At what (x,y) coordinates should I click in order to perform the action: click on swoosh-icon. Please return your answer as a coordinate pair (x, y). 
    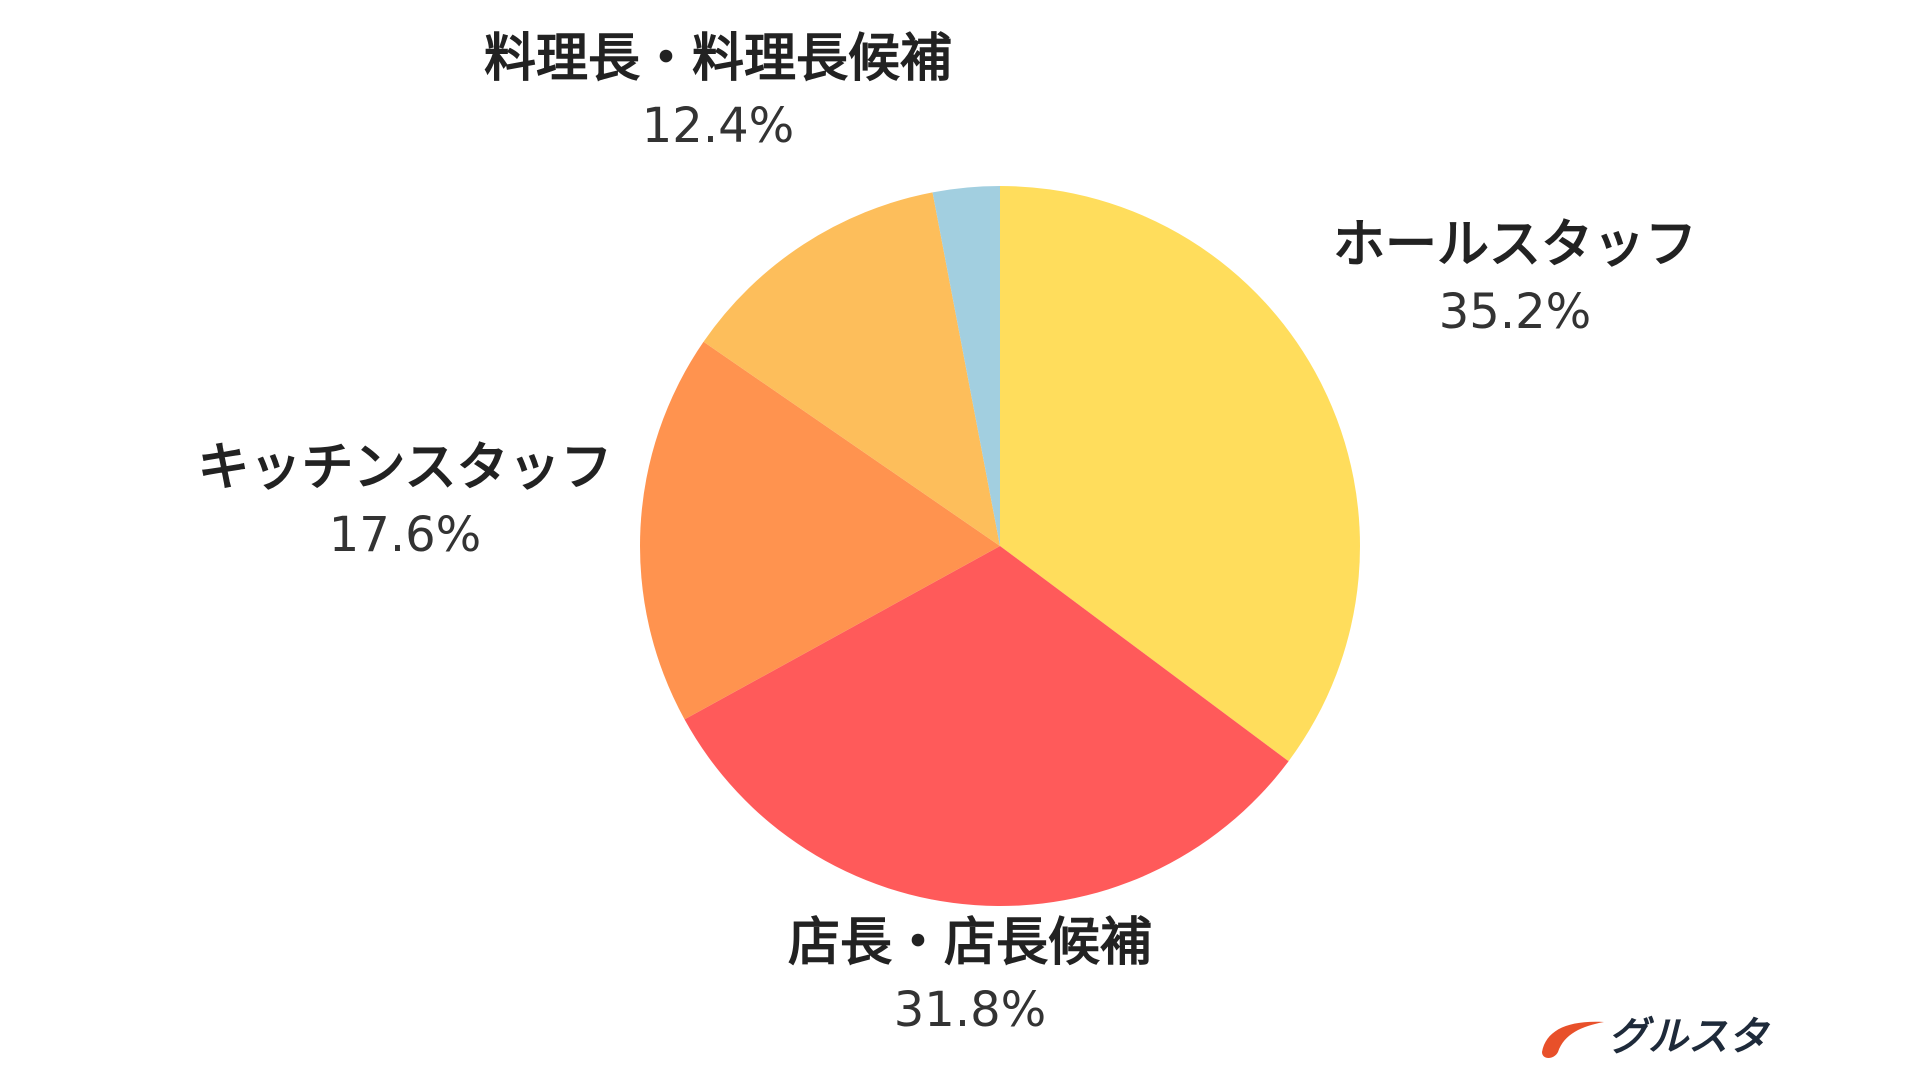
    Looking at the image, I should click on (1573, 1039).